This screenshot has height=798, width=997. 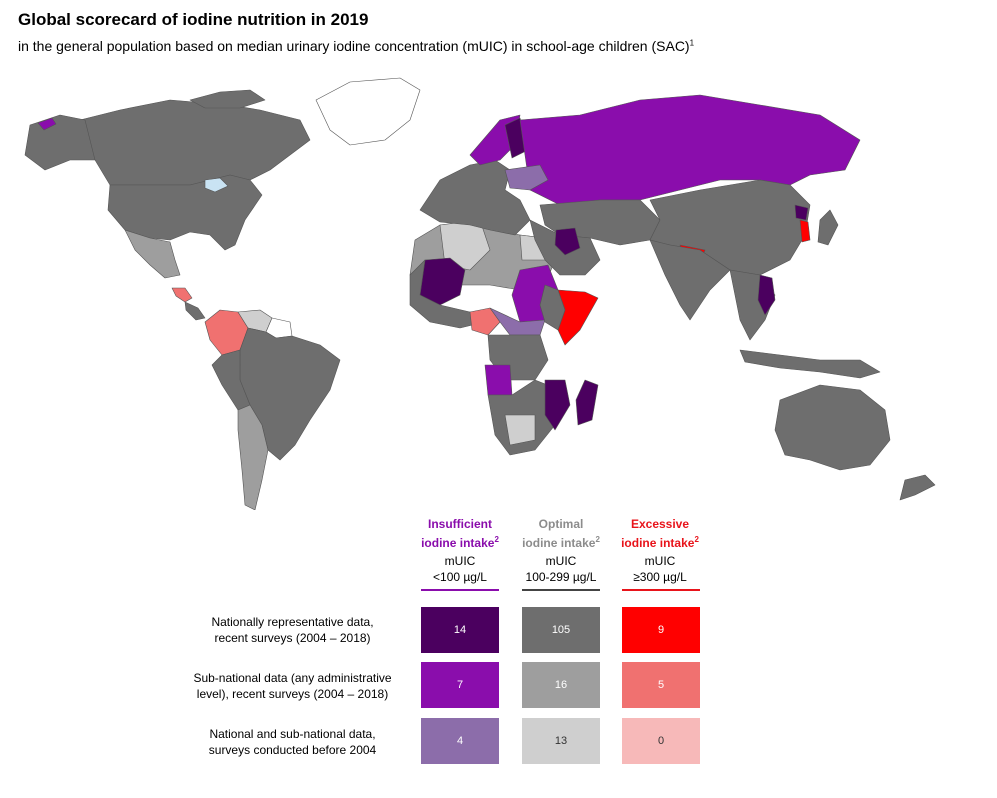 I want to click on legend-rule-excessive, so click(x=661, y=590).